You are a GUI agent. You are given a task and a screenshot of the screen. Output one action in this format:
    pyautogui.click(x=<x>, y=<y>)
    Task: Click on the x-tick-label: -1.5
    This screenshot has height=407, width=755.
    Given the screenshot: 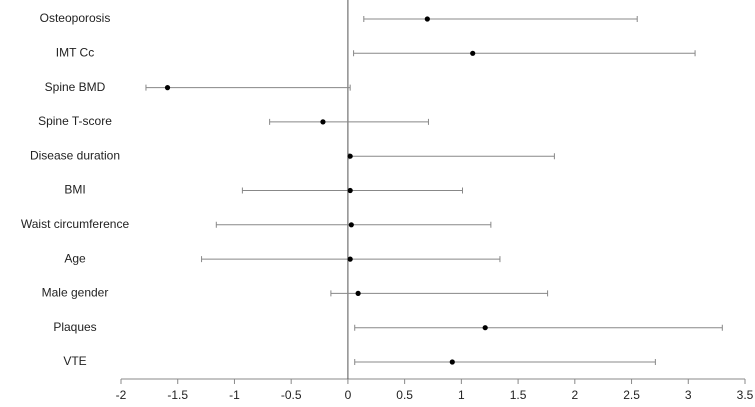 What is the action you would take?
    pyautogui.click(x=177, y=395)
    